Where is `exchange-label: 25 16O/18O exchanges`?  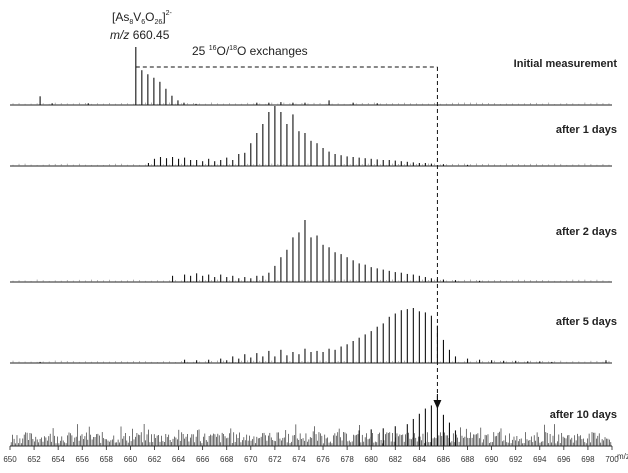 exchange-label: 25 16O/18O exchanges is located at coordinates (250, 51).